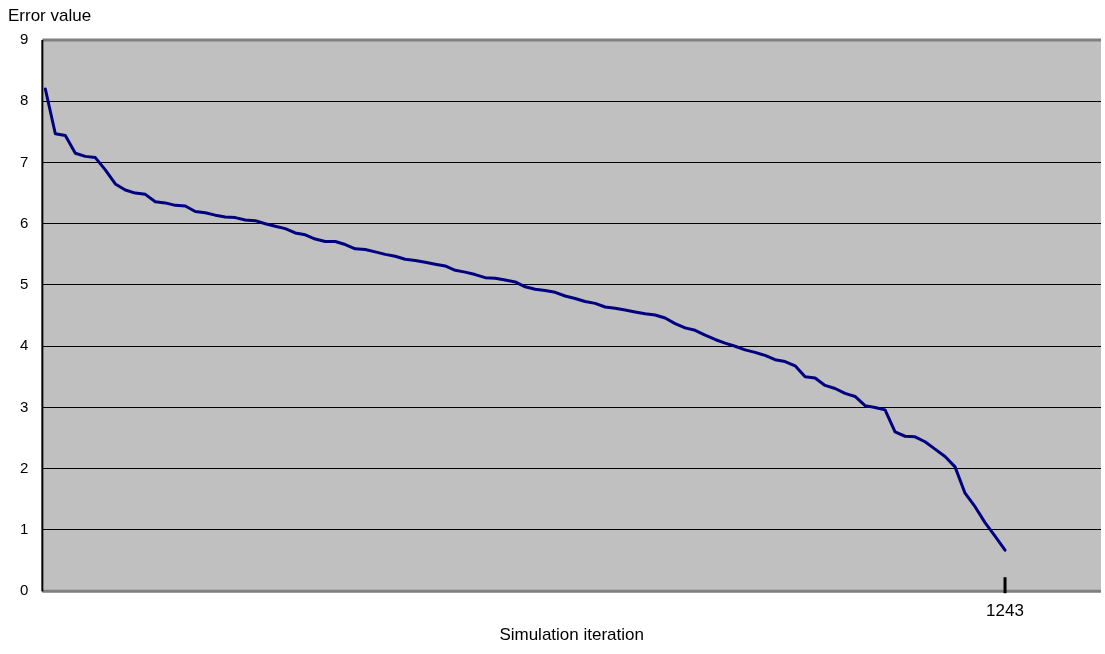 This screenshot has width=1105, height=654. Describe the element at coordinates (24, 345) in the screenshot. I see `y-tick-label: 4` at that location.